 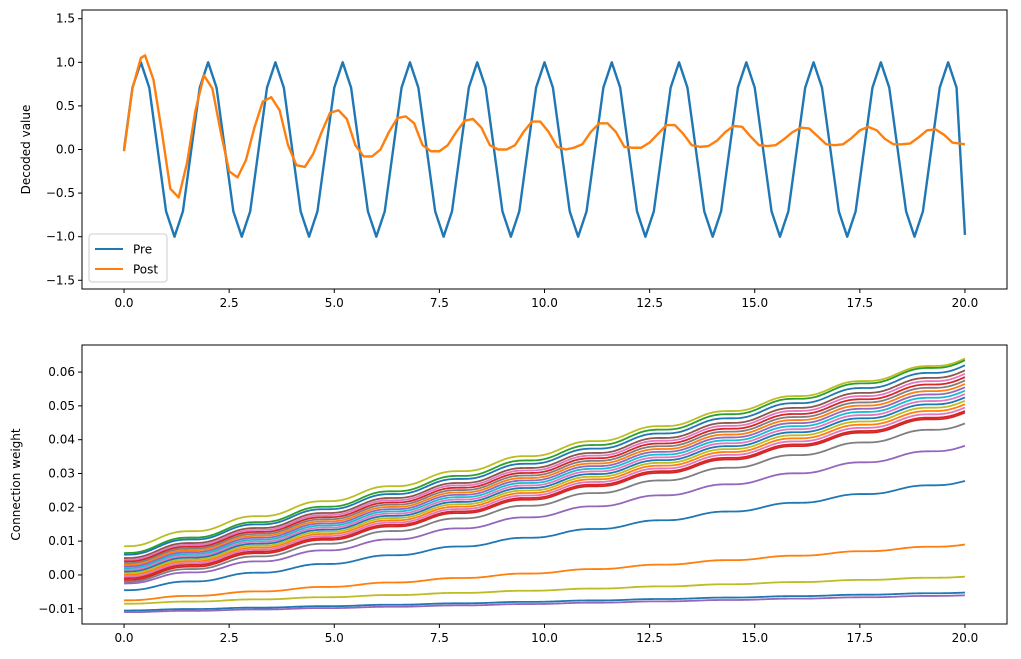 What do you see at coordinates (61, 372) in the screenshot?
I see `y-tick-label: 0.06` at bounding box center [61, 372].